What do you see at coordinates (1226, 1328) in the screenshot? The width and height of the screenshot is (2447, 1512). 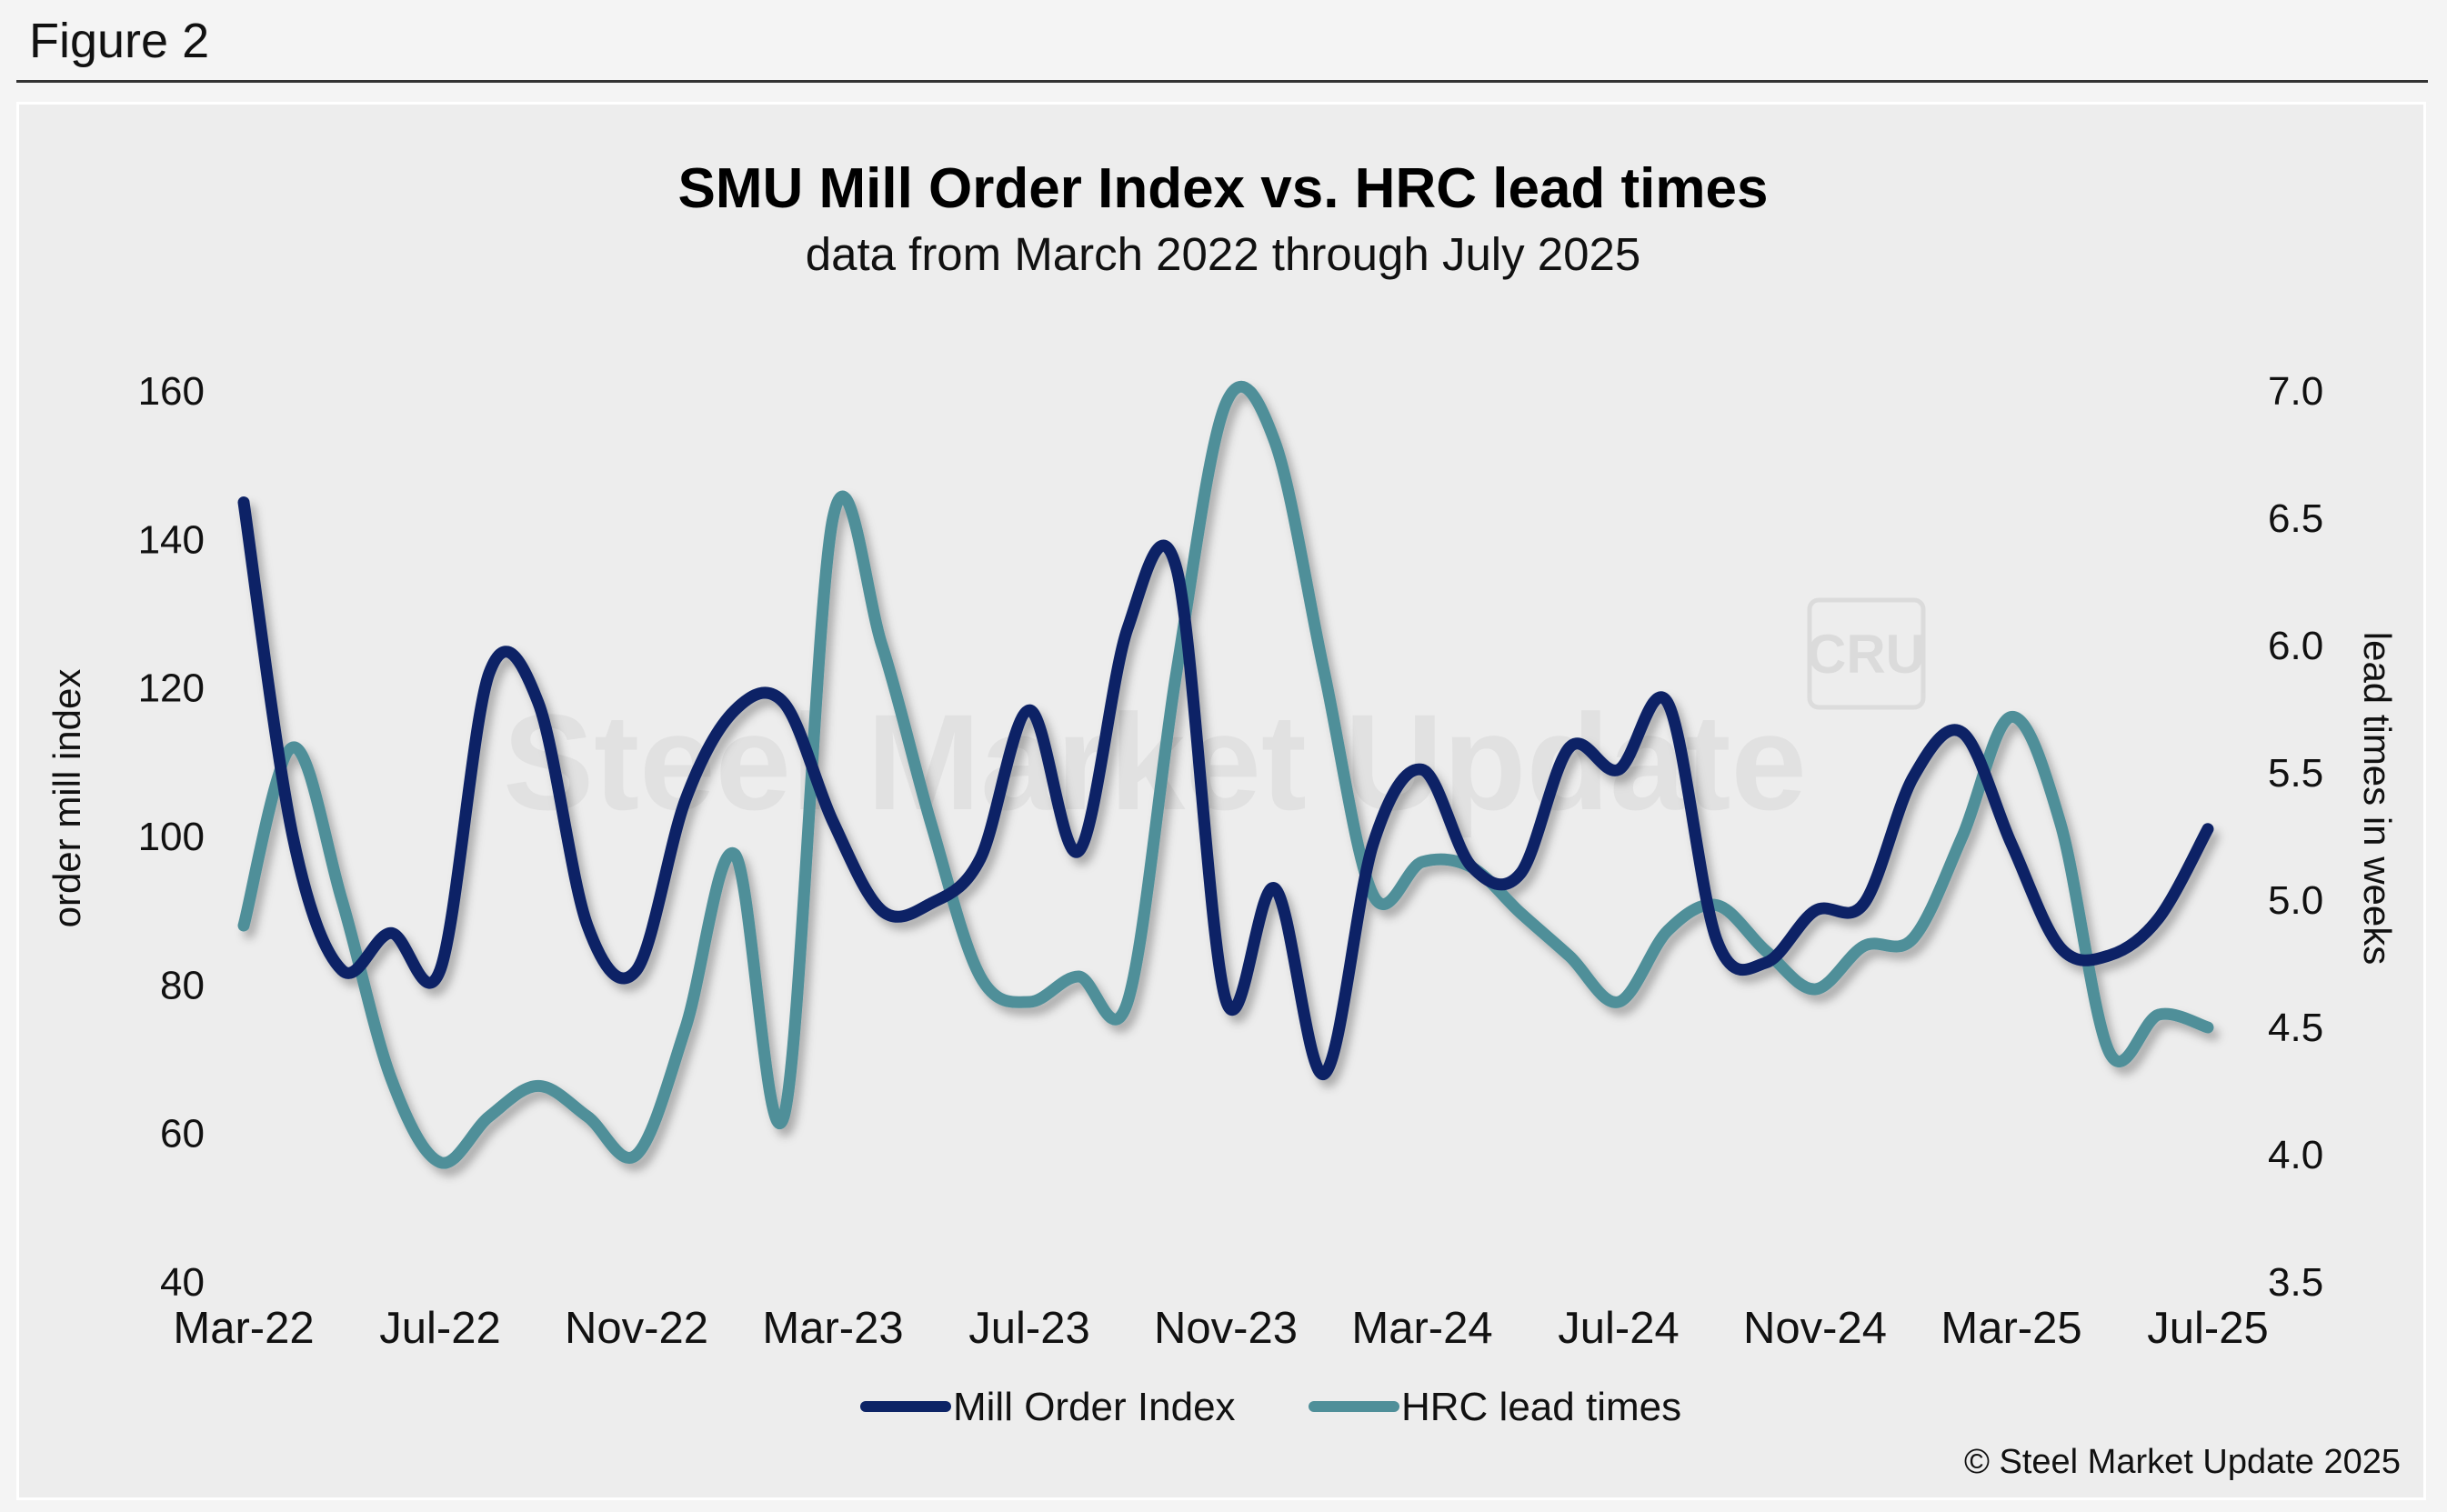 I see `x-tick-label: Nov-23` at bounding box center [1226, 1328].